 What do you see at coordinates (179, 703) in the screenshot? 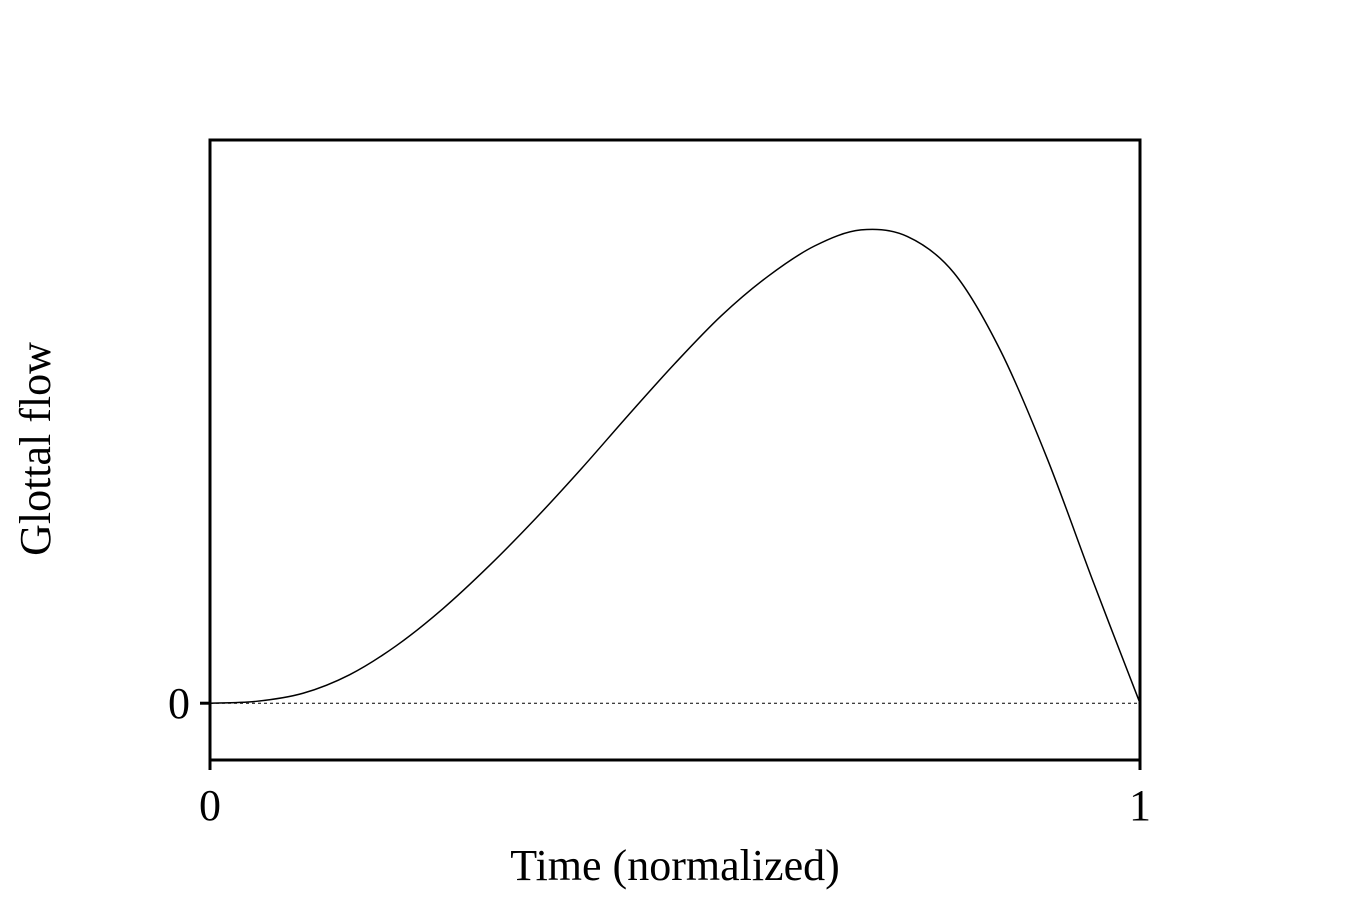
I see `y-tick-label: 0` at bounding box center [179, 703].